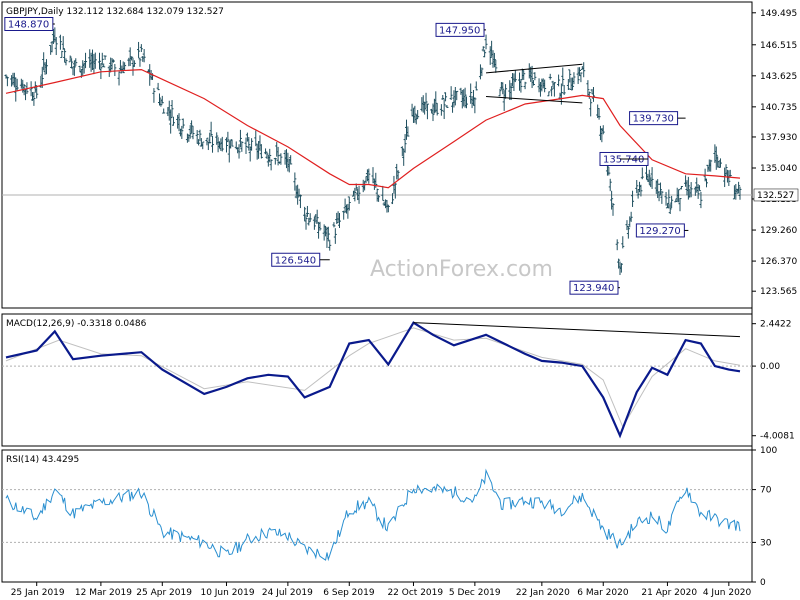 Image resolution: width=800 pixels, height=600 pixels. Describe the element at coordinates (763, 583) in the screenshot. I see `rsi-tick-label: 0` at that location.